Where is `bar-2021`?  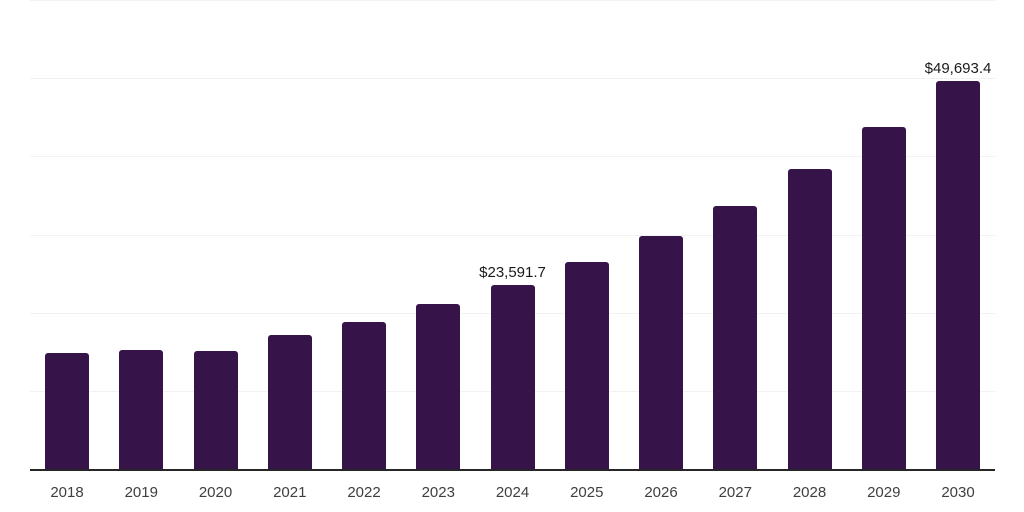
bar-2021 is located at coordinates (289, 401).